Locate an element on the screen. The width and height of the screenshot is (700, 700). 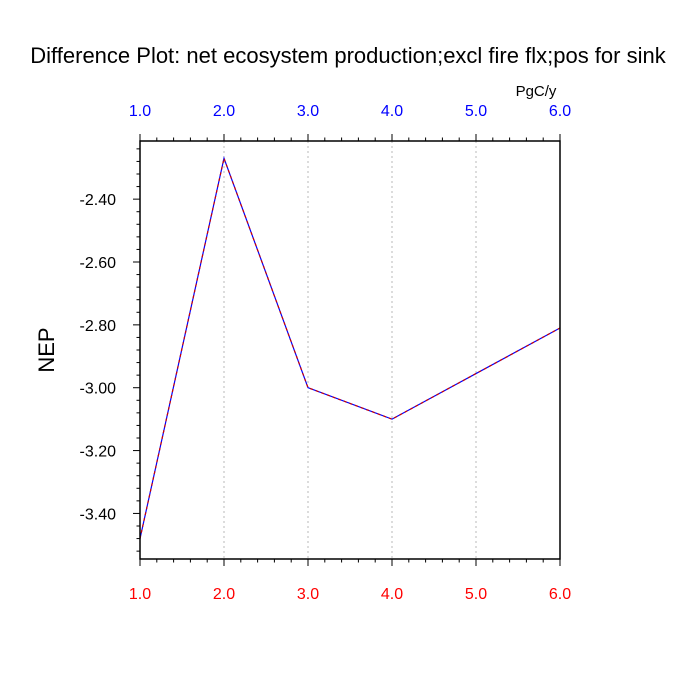
x-tick-label-bottom: 5.0 is located at coordinates (476, 594).